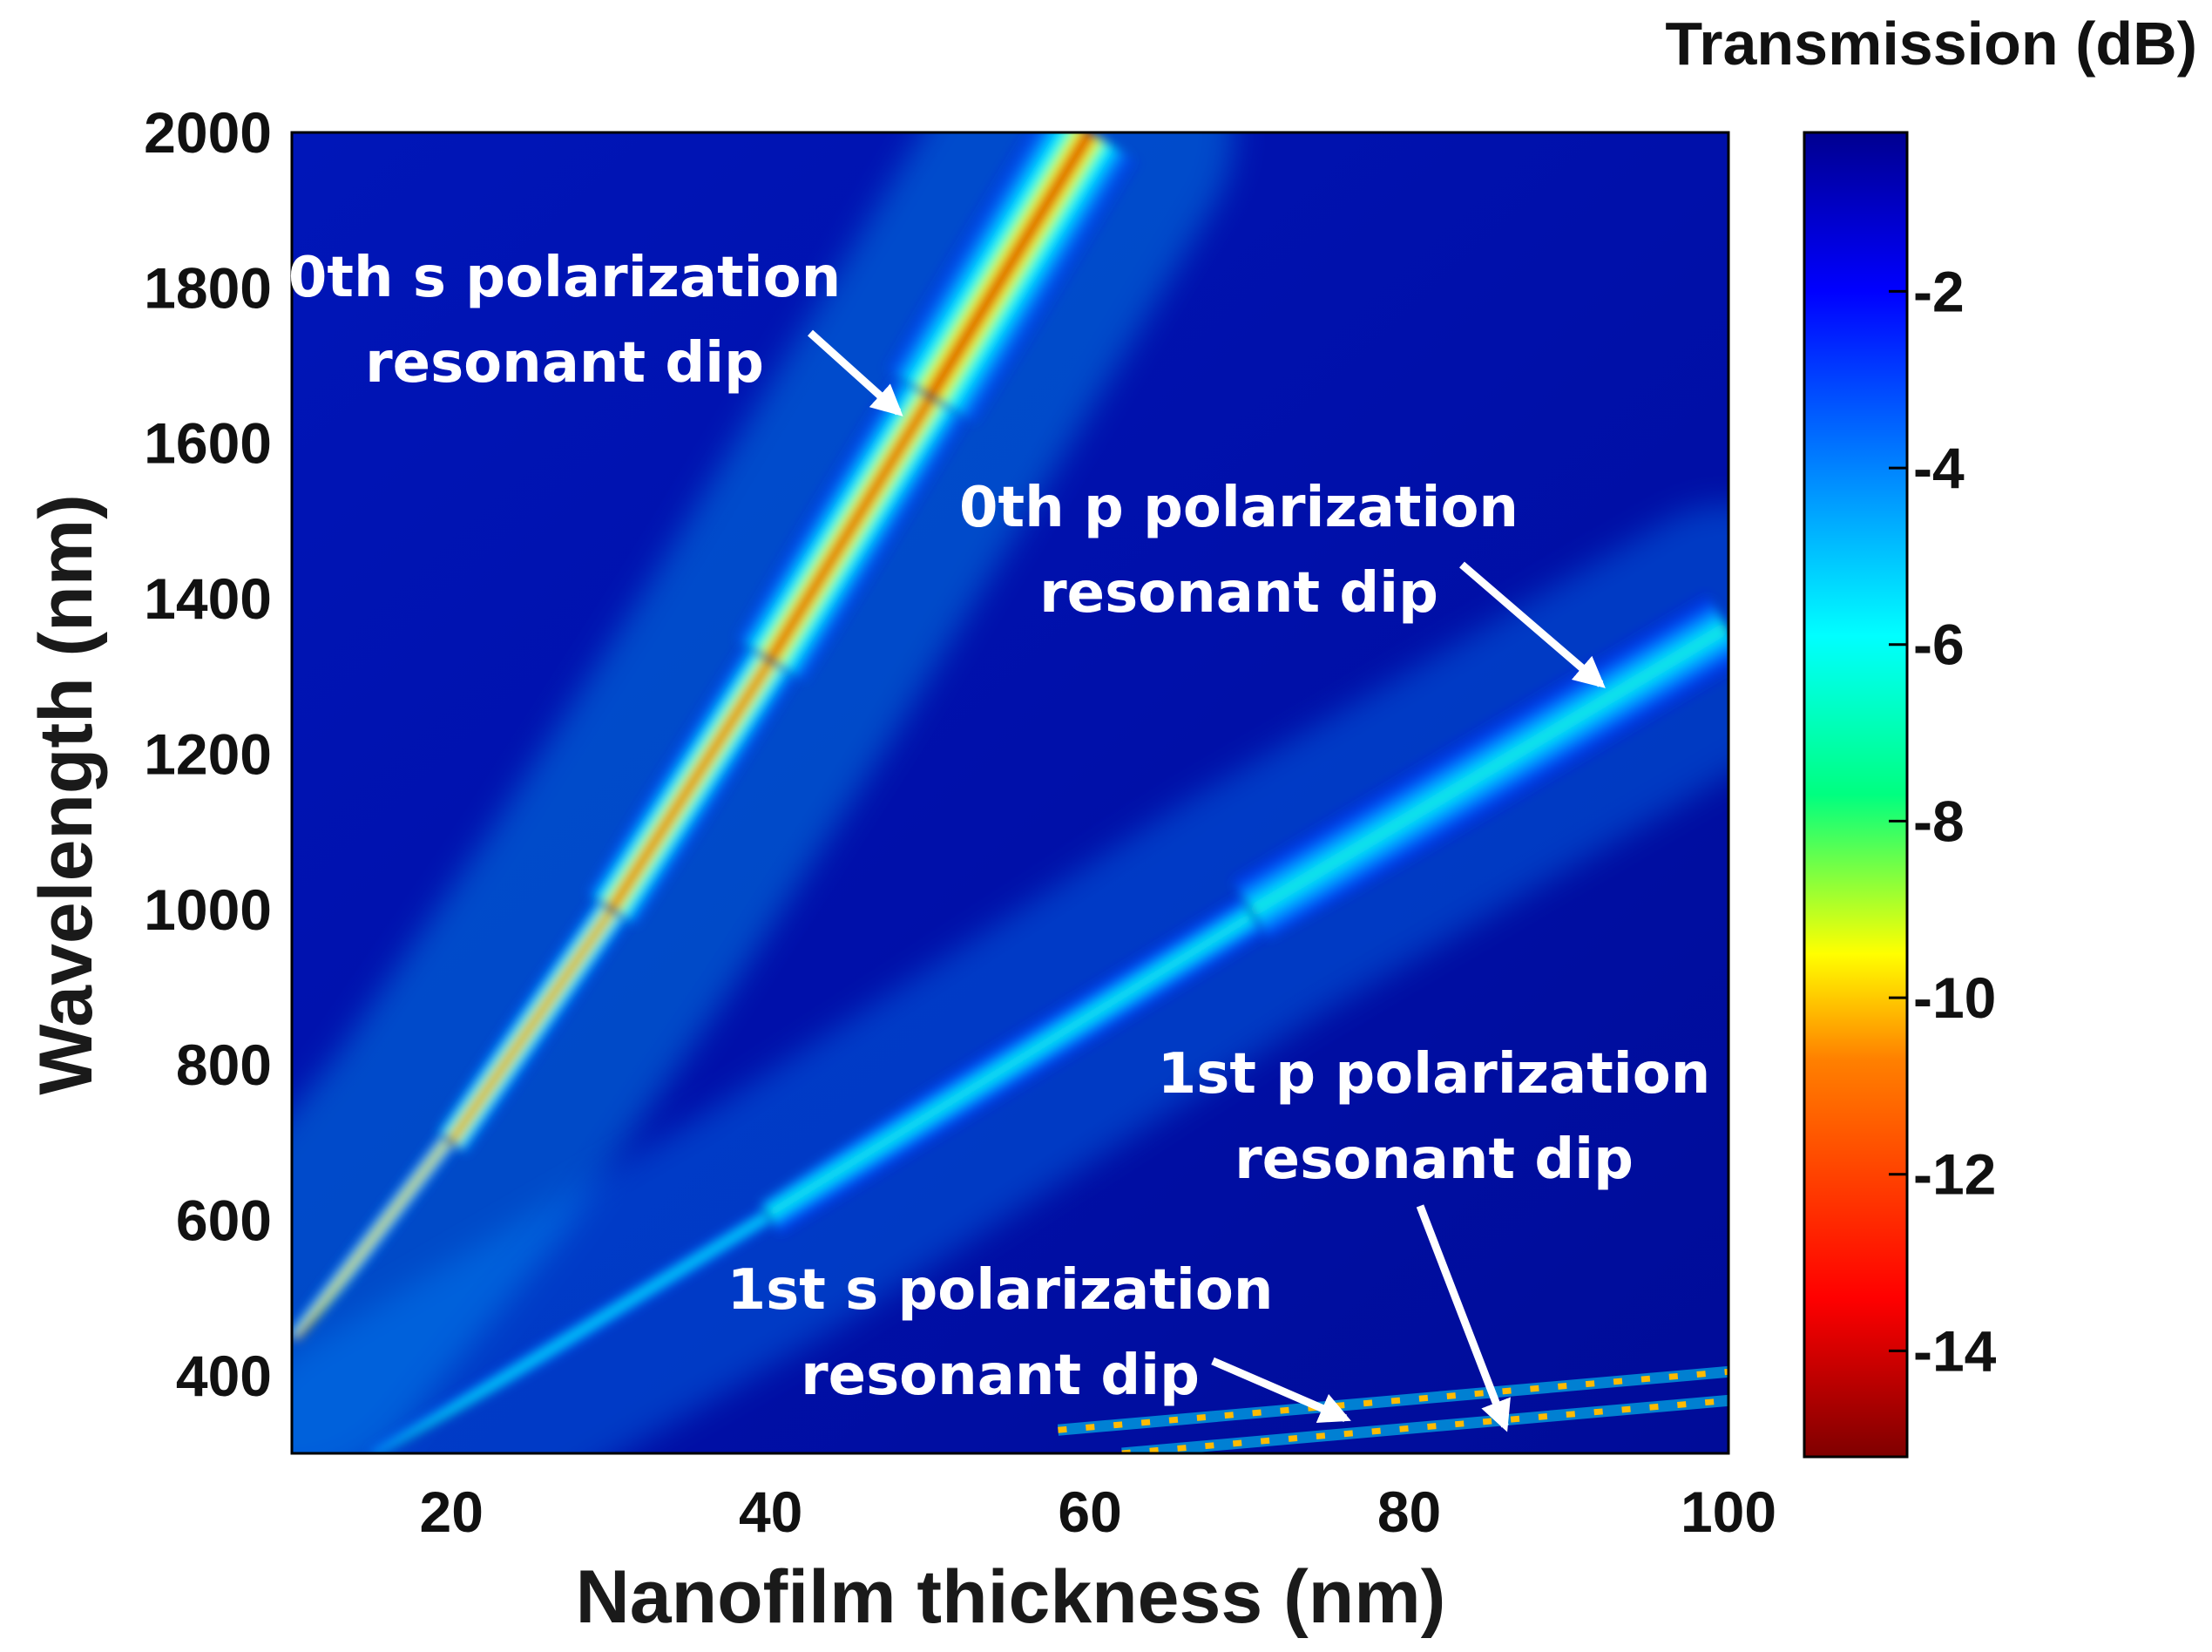 This screenshot has width=2212, height=1652. Describe the element at coordinates (1939, 645) in the screenshot. I see `colorbar-tick-label-2: -6` at that location.